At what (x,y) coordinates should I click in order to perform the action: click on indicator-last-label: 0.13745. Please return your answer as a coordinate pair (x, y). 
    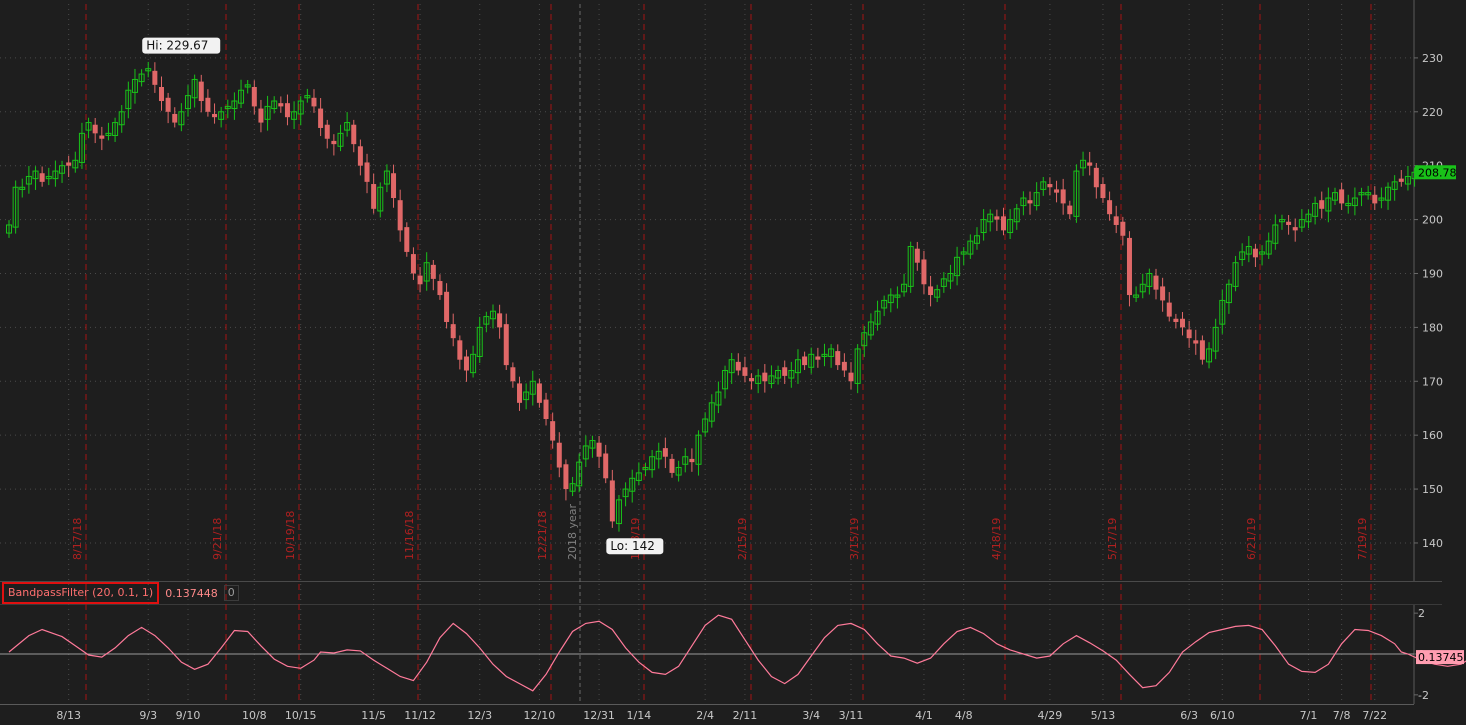
    Looking at the image, I should click on (1441, 657).